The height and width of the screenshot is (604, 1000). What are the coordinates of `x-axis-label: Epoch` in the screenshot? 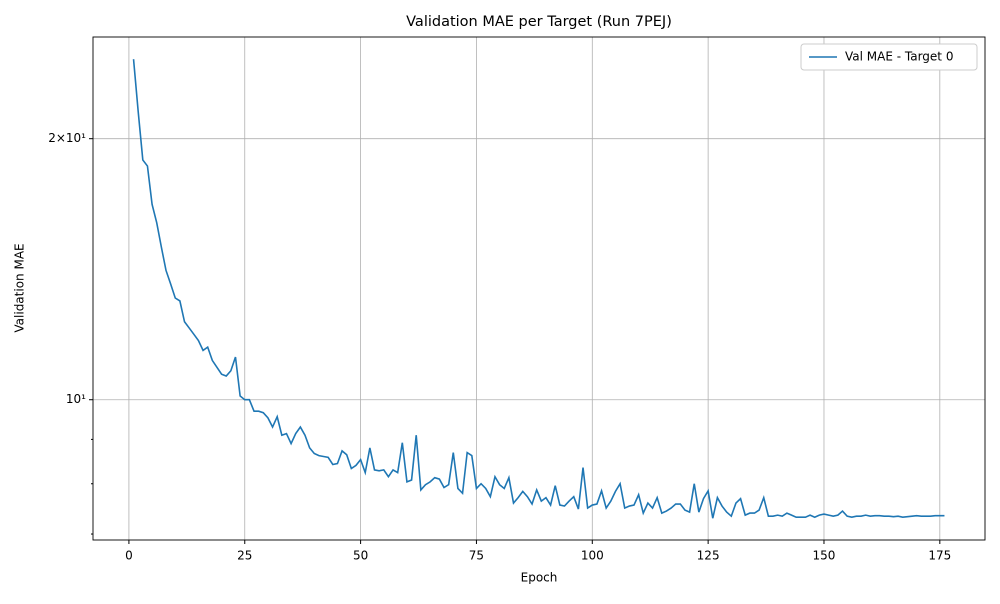 It's located at (539, 578).